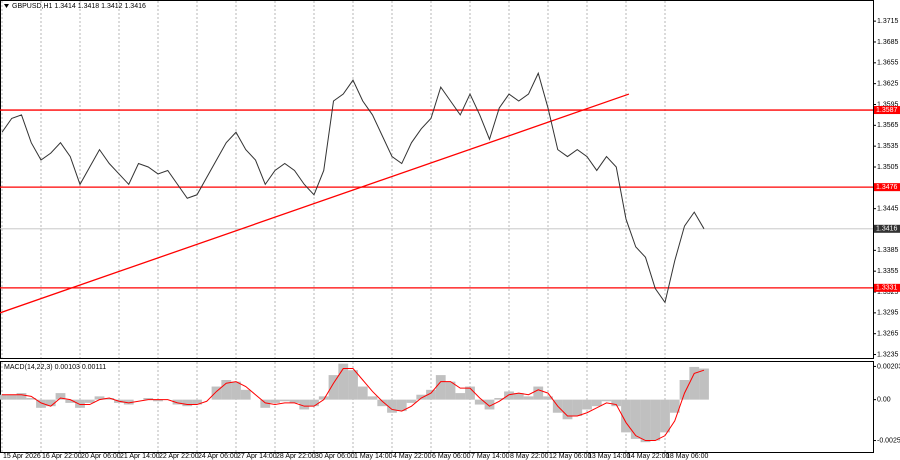  What do you see at coordinates (257, 456) in the screenshot?
I see `x-tick-label: 27 Apr 14:00` at bounding box center [257, 456].